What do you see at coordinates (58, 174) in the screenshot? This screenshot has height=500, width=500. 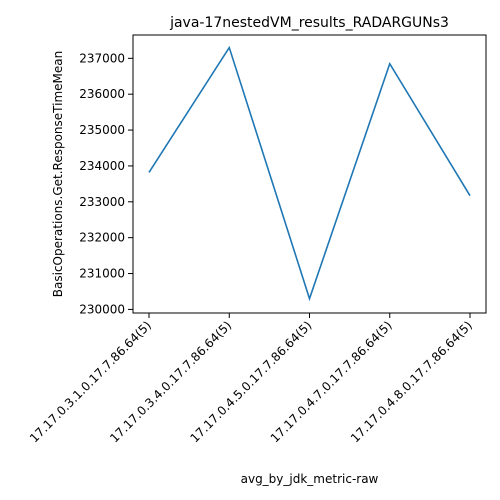 I see `y-axis-label: BasicOperations.Get.ResponseTimeMean` at bounding box center [58, 174].